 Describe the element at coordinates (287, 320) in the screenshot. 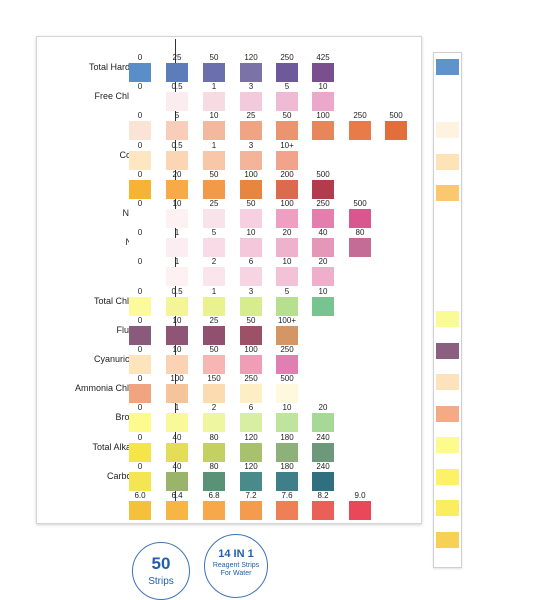

I see `scale-value: 100+` at that location.